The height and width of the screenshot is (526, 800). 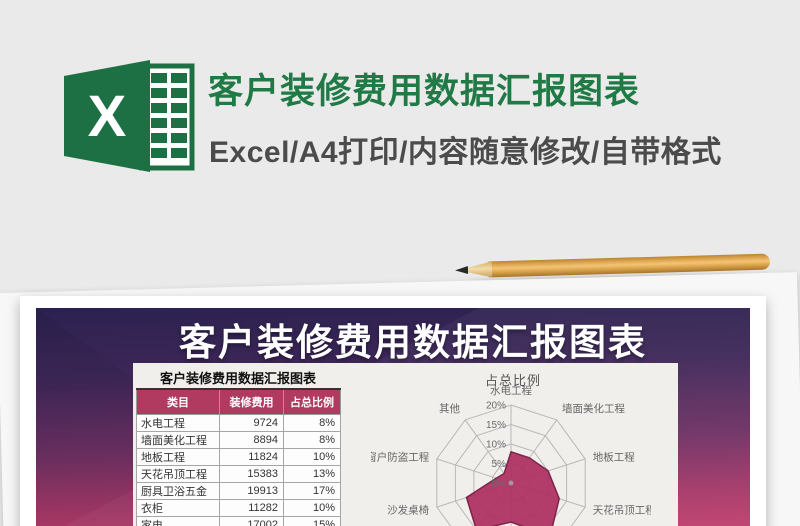 What do you see at coordinates (312, 474) in the screenshot?
I see `cell-percent: 13%` at bounding box center [312, 474].